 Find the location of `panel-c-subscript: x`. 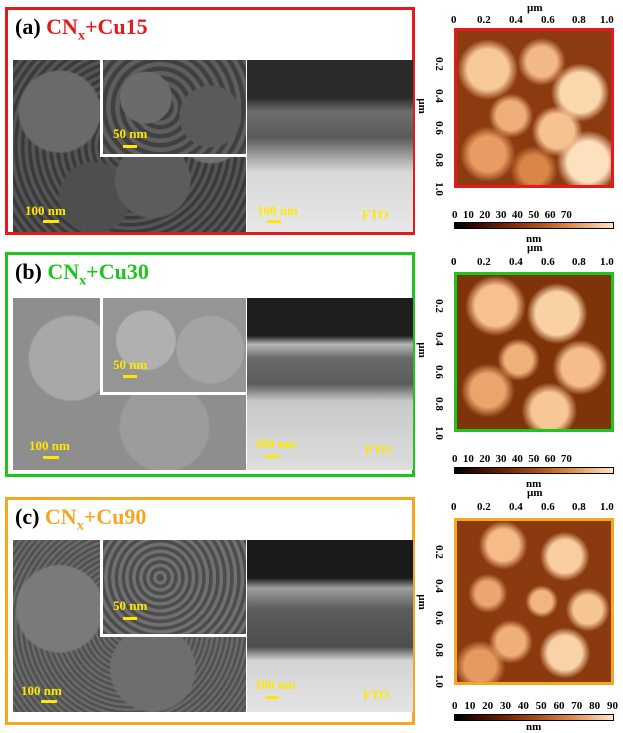

panel-c-subscript: x is located at coordinates (80, 526).